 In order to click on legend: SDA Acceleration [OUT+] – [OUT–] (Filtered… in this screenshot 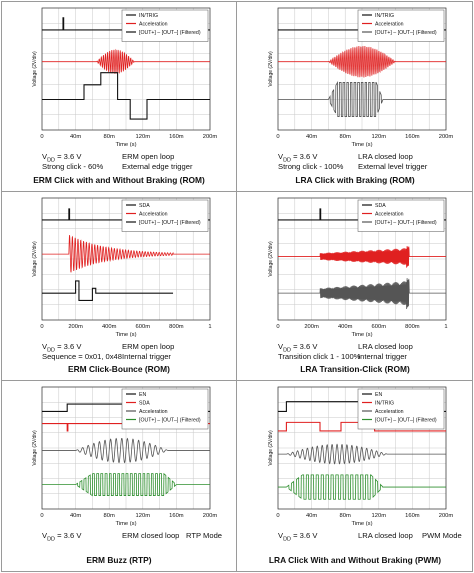, I will do `click(401, 215)`.